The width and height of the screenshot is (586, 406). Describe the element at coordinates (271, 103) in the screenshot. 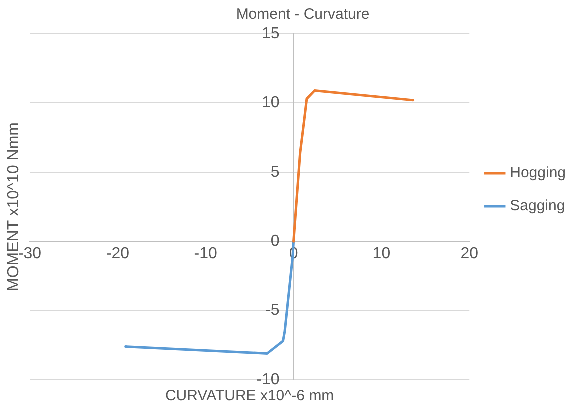

I see `y-tick-label: 10` at that location.